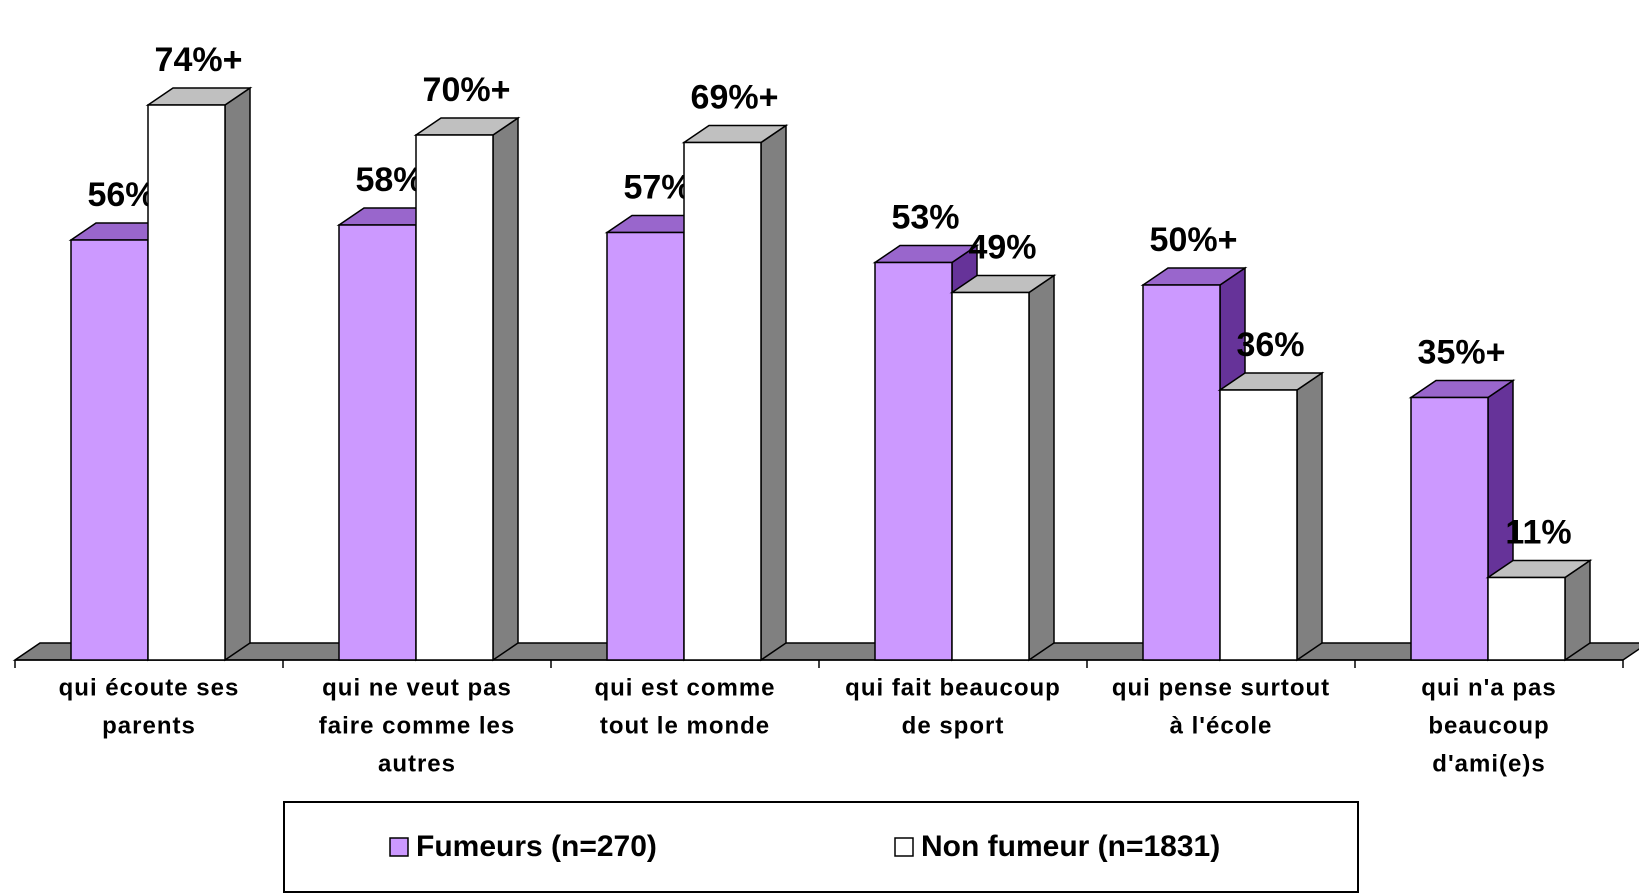 Image resolution: width=1639 pixels, height=895 pixels. I want to click on value-label: 53%, so click(925, 217).